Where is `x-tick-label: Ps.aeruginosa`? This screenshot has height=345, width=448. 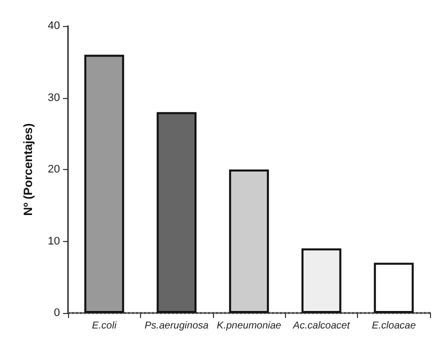
x-tick-label: Ps.aeruginosa is located at coordinates (176, 326).